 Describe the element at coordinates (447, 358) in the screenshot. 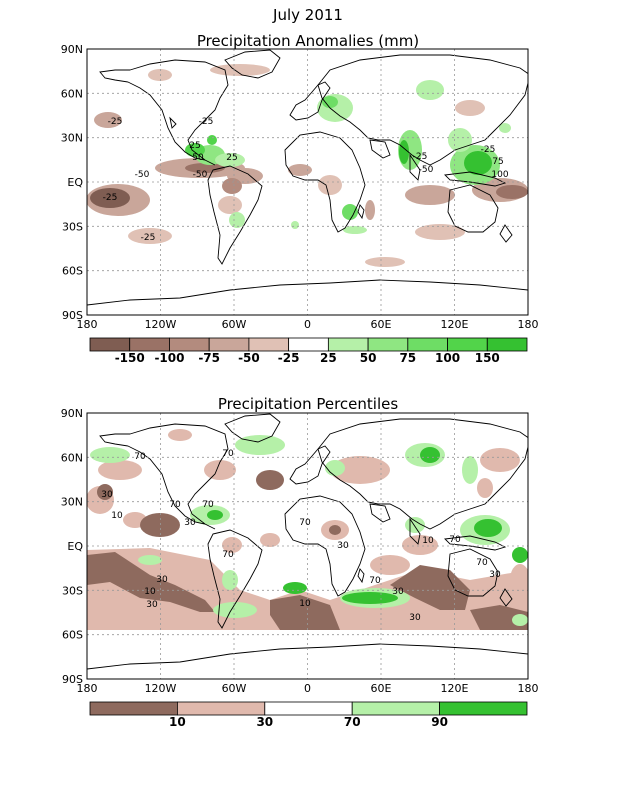

I see `colorbar-label: 100` at that location.